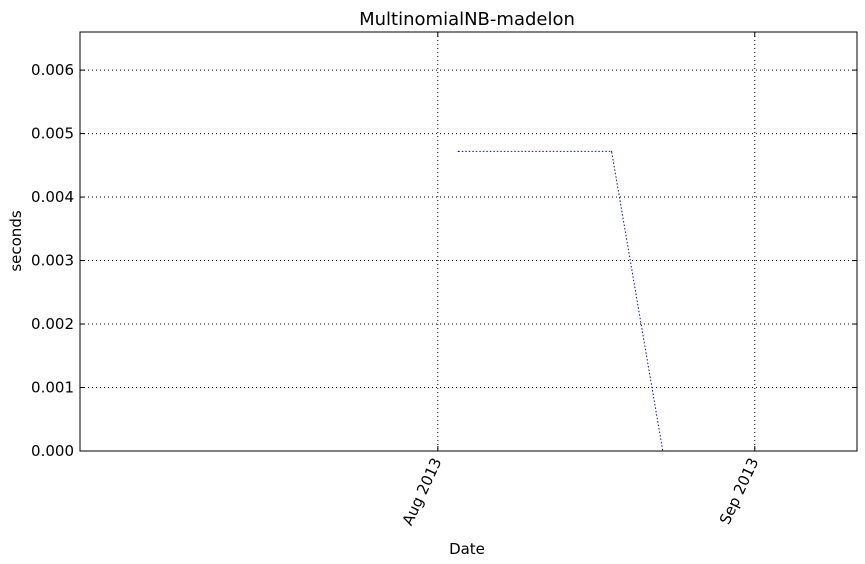 The image size is (865, 564). Describe the element at coordinates (52, 197) in the screenshot. I see `y-tick-label: 0.004` at that location.